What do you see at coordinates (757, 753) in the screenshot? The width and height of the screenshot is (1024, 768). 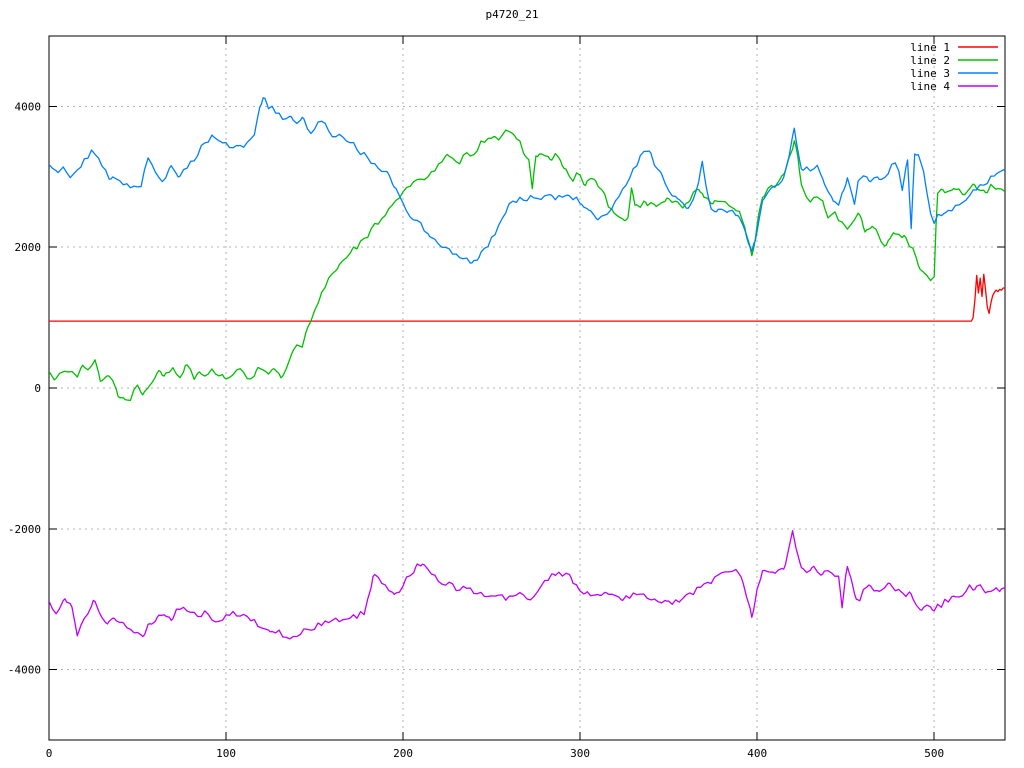 I see `x-tick-label: 400` at bounding box center [757, 753].